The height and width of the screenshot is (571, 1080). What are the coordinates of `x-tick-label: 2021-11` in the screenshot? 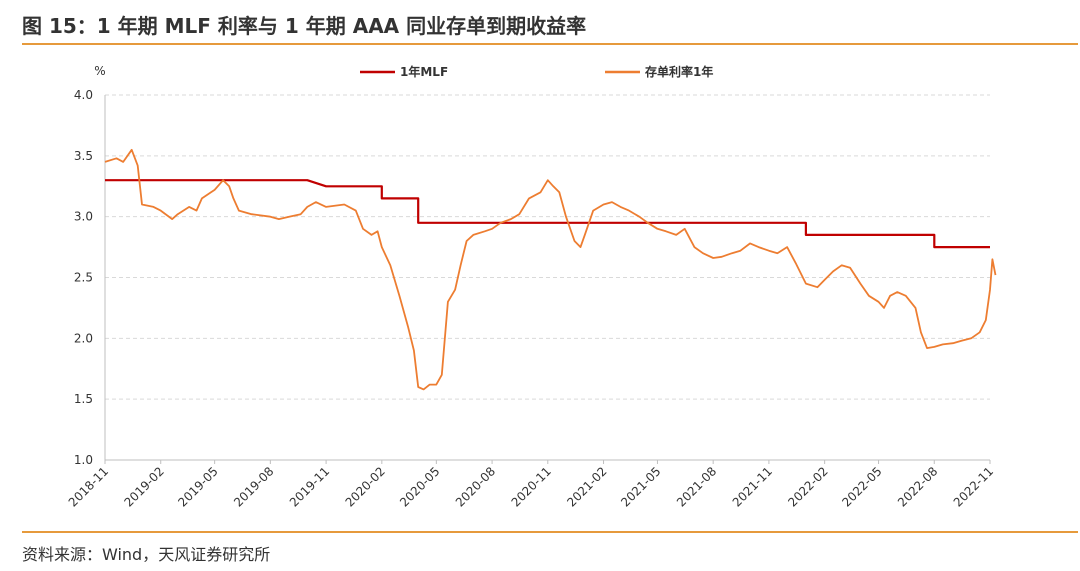 It's located at (752, 486).